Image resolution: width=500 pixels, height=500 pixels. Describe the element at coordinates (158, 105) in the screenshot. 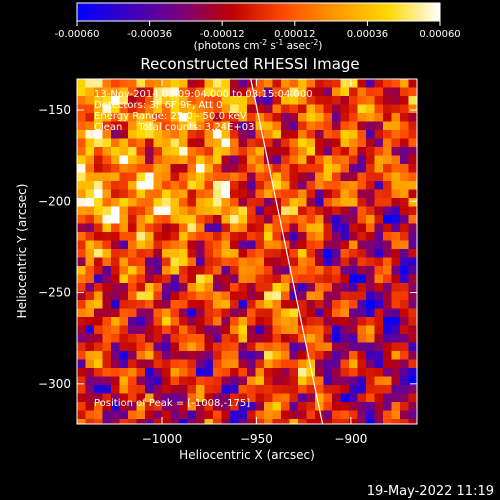

I see `annotation-detectors: Detectors: 3F 6F 9F, Att 0` at that location.